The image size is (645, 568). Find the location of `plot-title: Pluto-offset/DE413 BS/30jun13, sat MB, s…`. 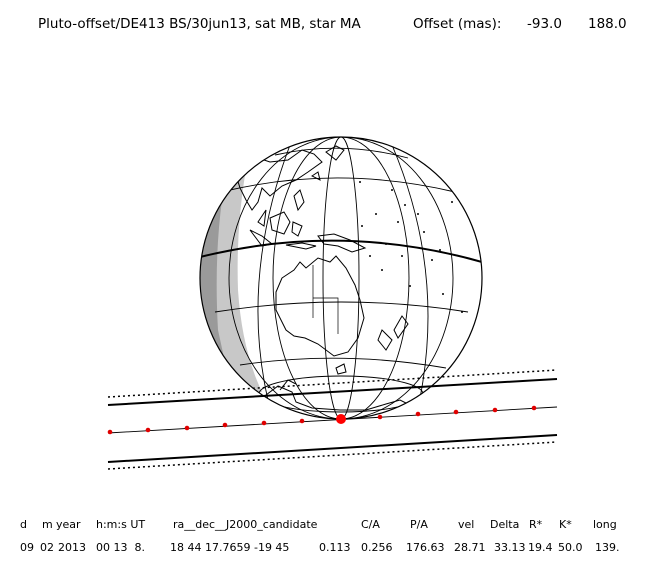

plot-title: Pluto-offset/DE413 BS/30jun13, sat MB, s… is located at coordinates (200, 24).